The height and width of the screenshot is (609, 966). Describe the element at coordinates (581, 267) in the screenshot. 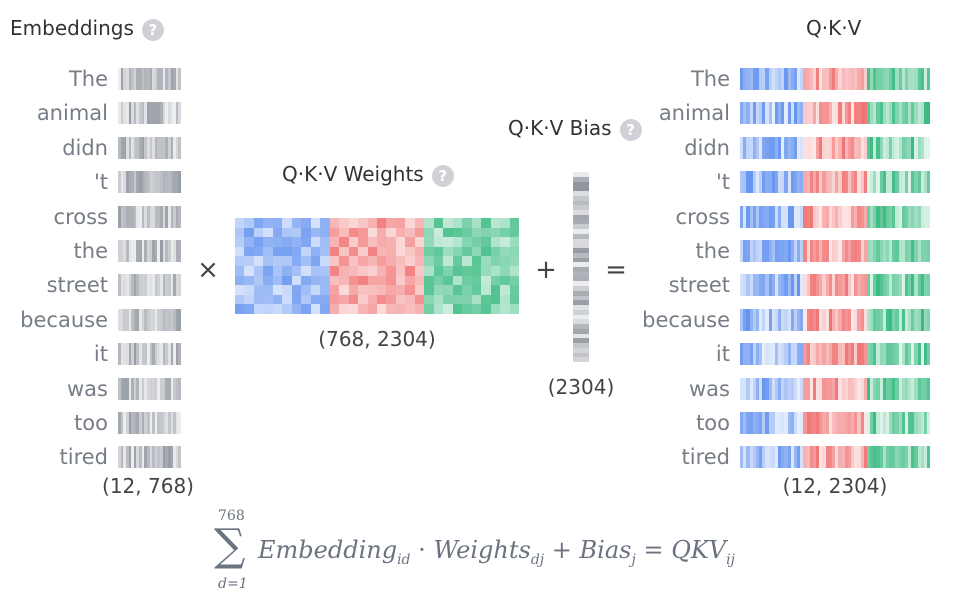

I see `bias-vector` at that location.